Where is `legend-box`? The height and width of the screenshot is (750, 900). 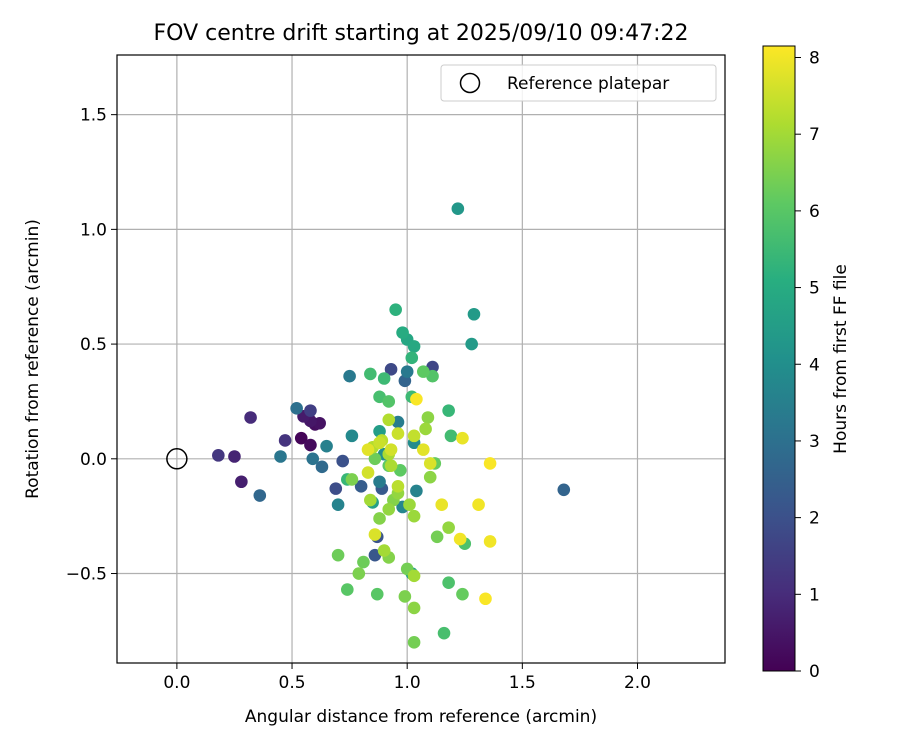
legend-box is located at coordinates (578, 83).